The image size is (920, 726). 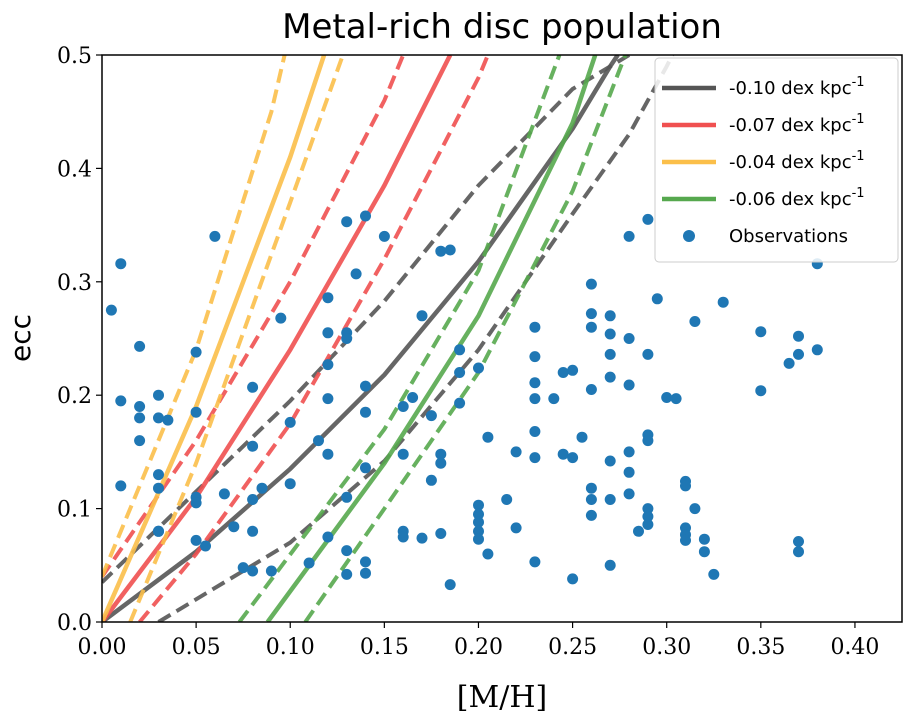 What do you see at coordinates (20, 338) in the screenshot?
I see `y-axis-label: ecc` at bounding box center [20, 338].